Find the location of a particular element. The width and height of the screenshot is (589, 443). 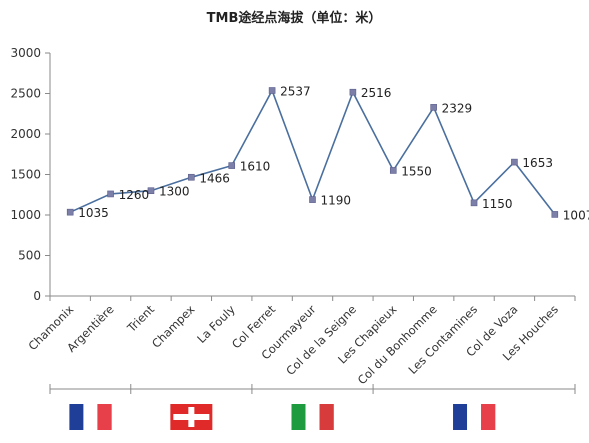

data-label: 1466 is located at coordinates (214, 178).